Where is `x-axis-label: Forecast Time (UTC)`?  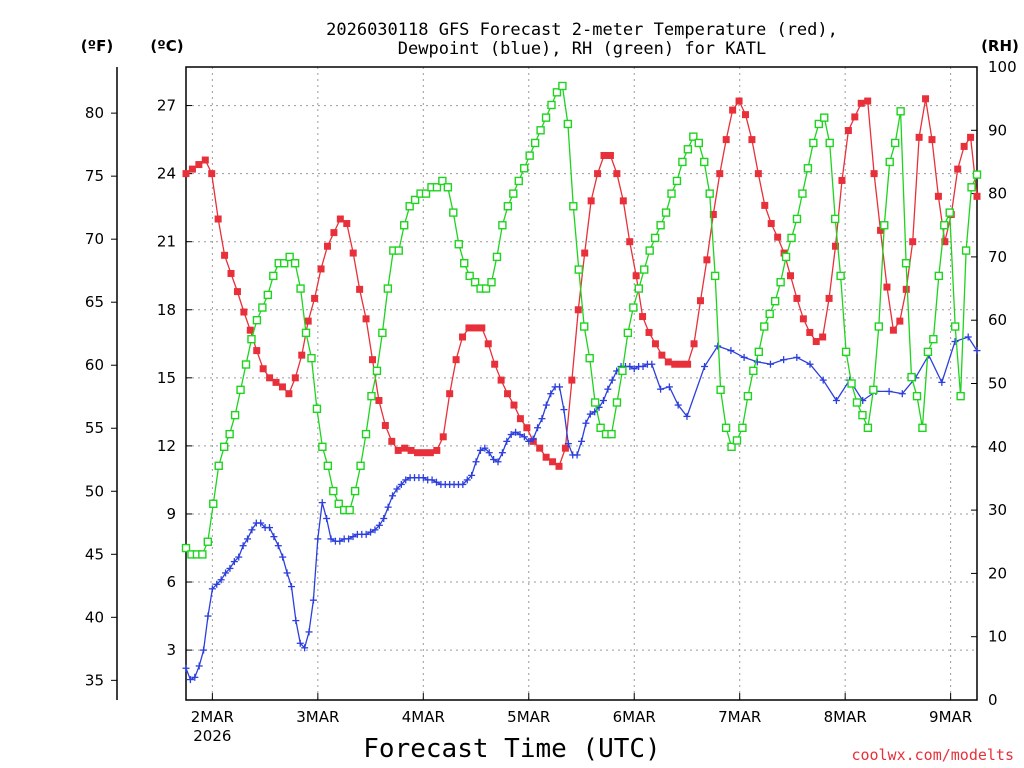 x-axis-label: Forecast Time (UTC) is located at coordinates (511, 749).